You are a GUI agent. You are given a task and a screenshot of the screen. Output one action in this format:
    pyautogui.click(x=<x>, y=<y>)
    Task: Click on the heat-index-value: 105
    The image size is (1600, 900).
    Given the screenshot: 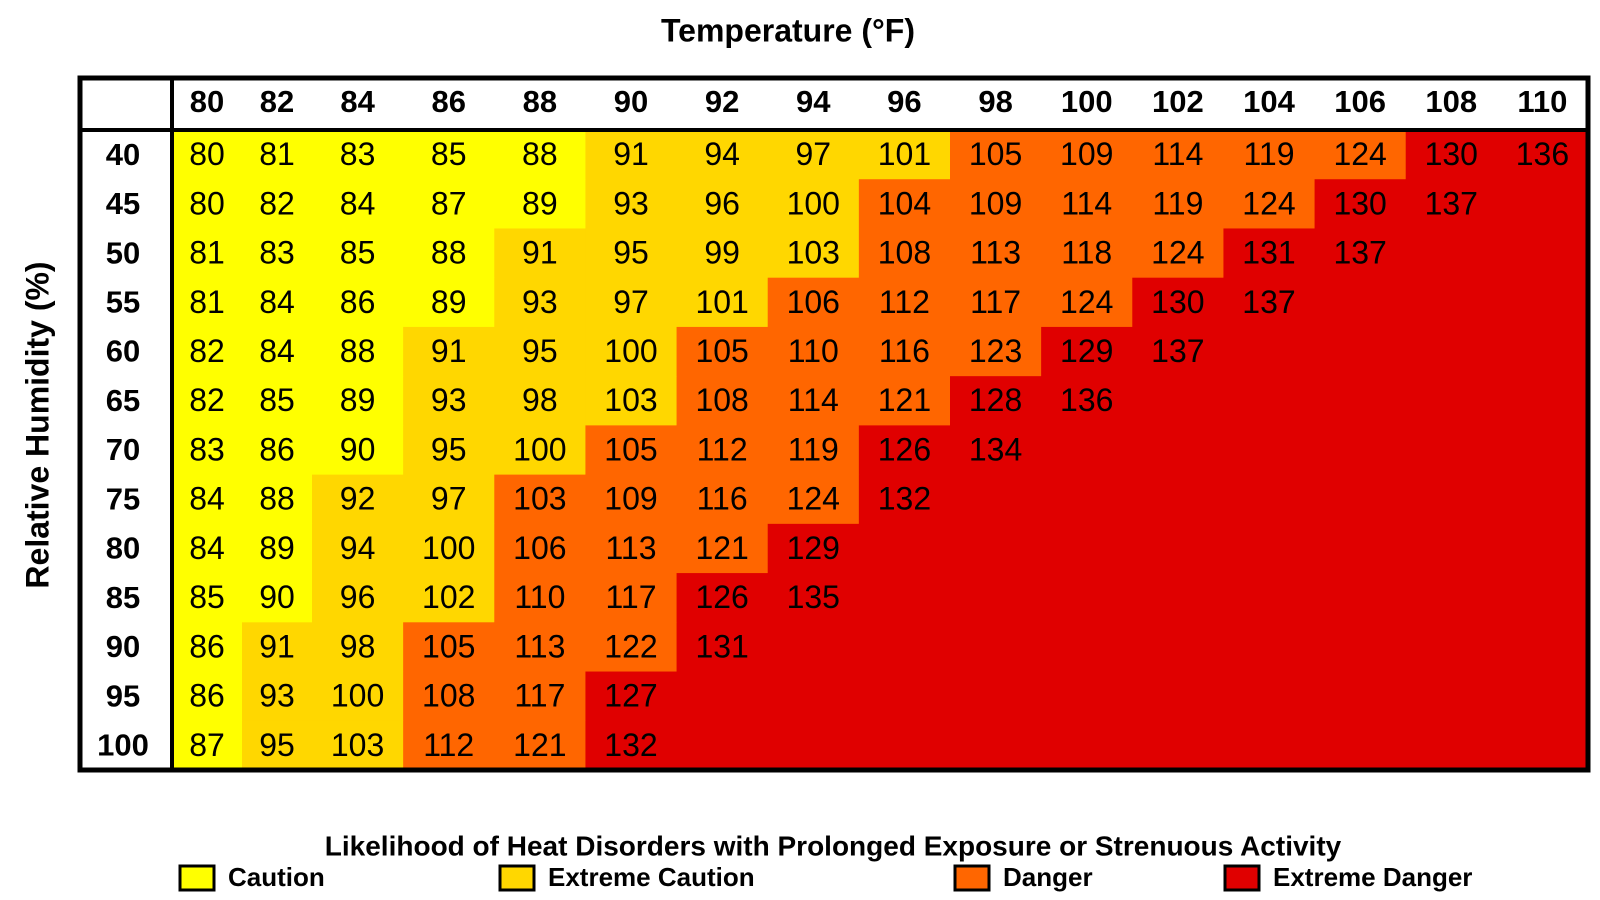 What is the action you would take?
    pyautogui.click(x=995, y=154)
    